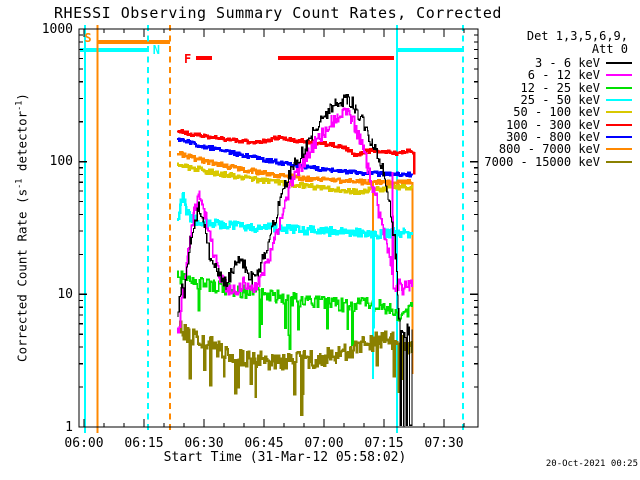 The image size is (640, 480). What do you see at coordinates (295, 168) in the screenshot?
I see `trace-800-7000keV` at bounding box center [295, 168].